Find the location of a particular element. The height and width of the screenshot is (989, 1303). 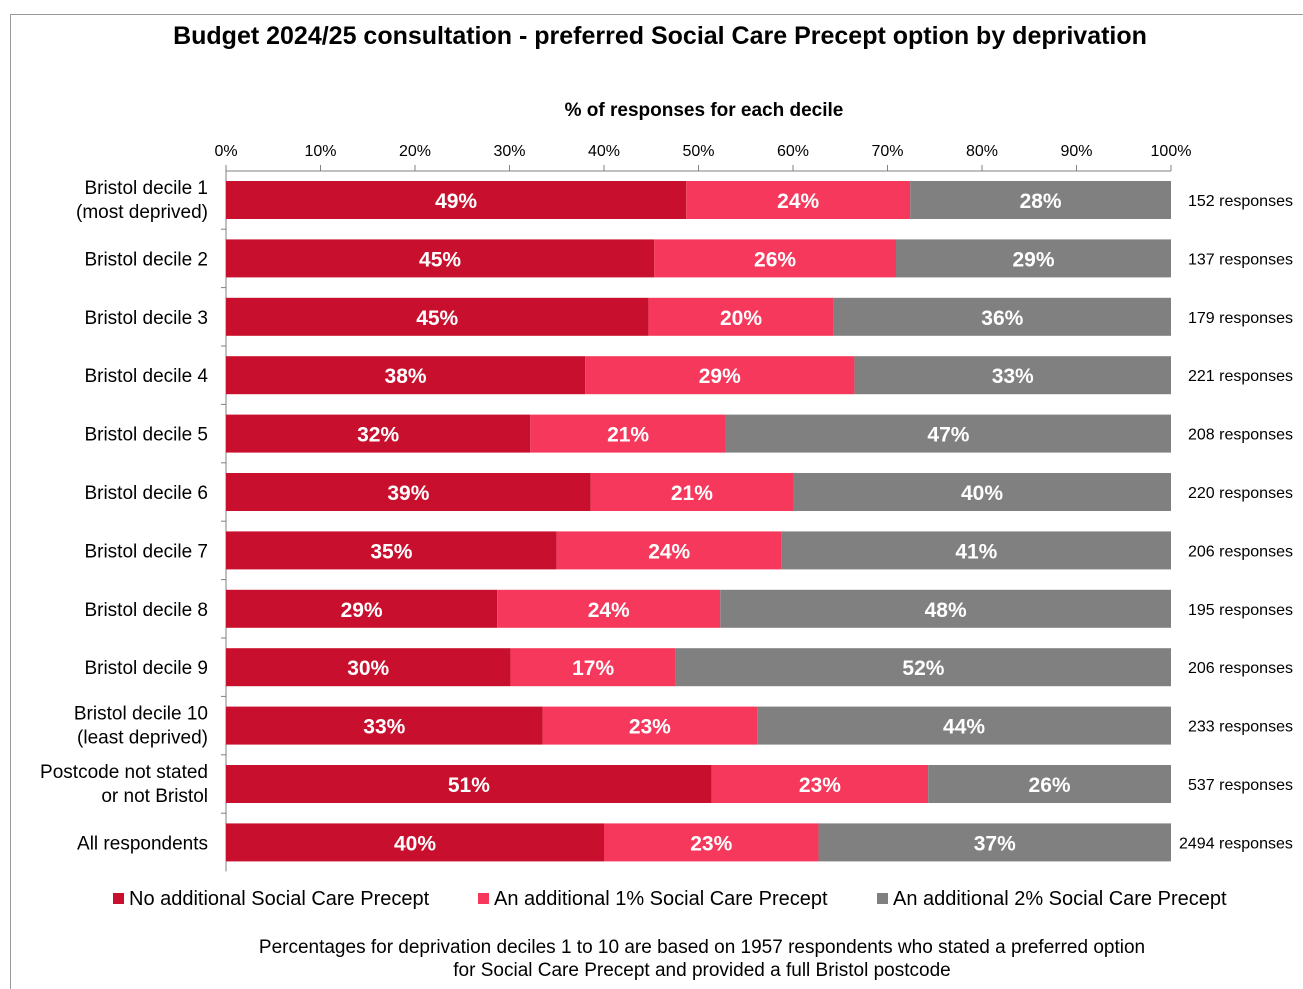

data-label: 41% is located at coordinates (976, 551).